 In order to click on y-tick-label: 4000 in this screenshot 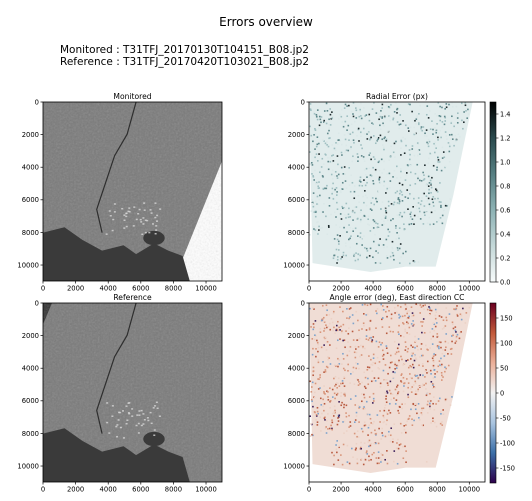, I will do `click(296, 168)`.